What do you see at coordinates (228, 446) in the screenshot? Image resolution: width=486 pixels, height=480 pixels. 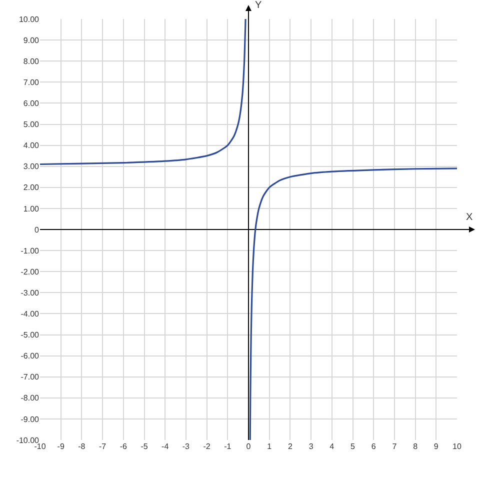 I see `x-tick-label: -1` at bounding box center [228, 446].